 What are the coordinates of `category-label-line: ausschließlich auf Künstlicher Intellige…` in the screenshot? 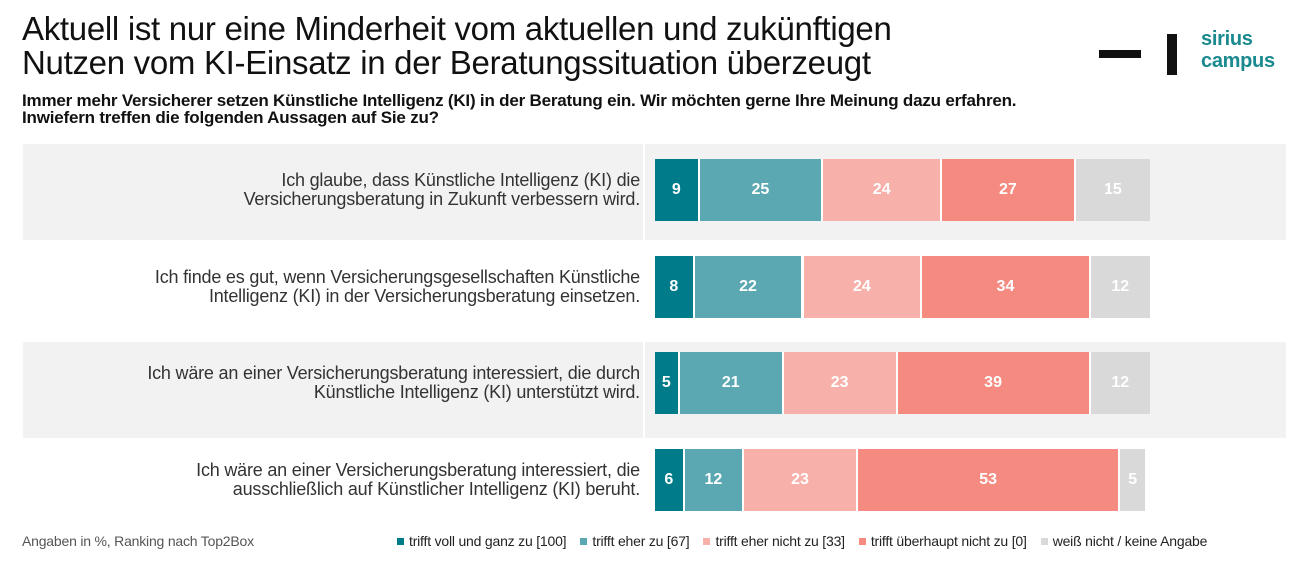 It's located at (436, 489).